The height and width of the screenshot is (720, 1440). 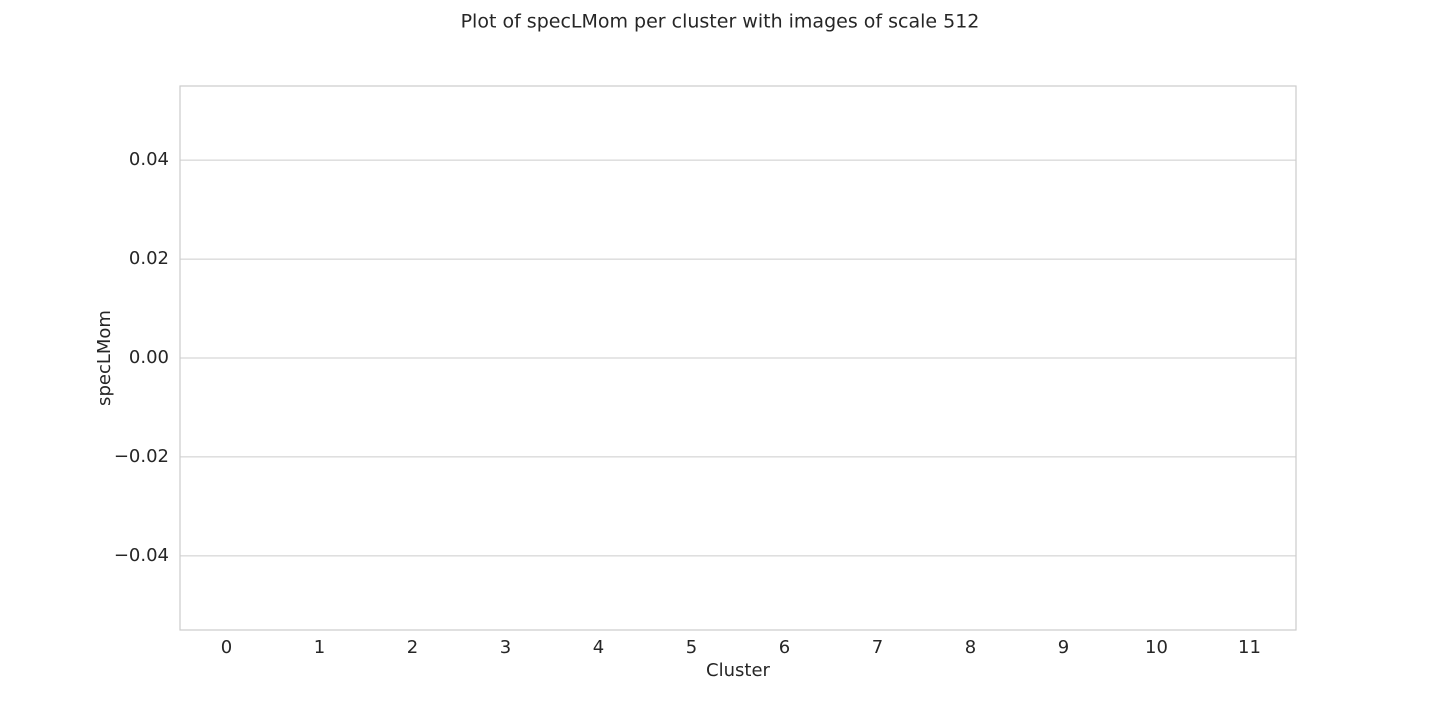 I want to click on x-tick-label: 11, so click(x=1249, y=647).